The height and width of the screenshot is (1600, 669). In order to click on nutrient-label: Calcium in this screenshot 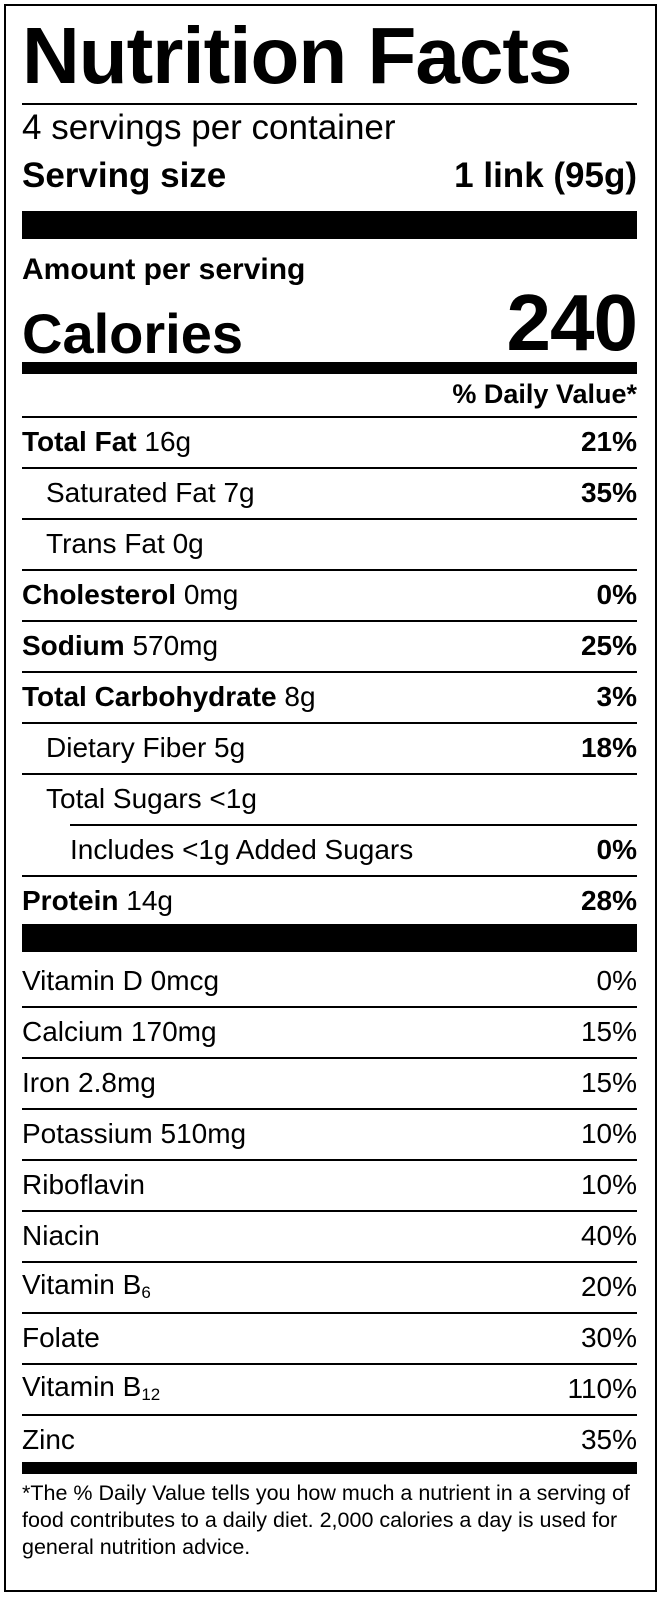, I will do `click(73, 1031)`.